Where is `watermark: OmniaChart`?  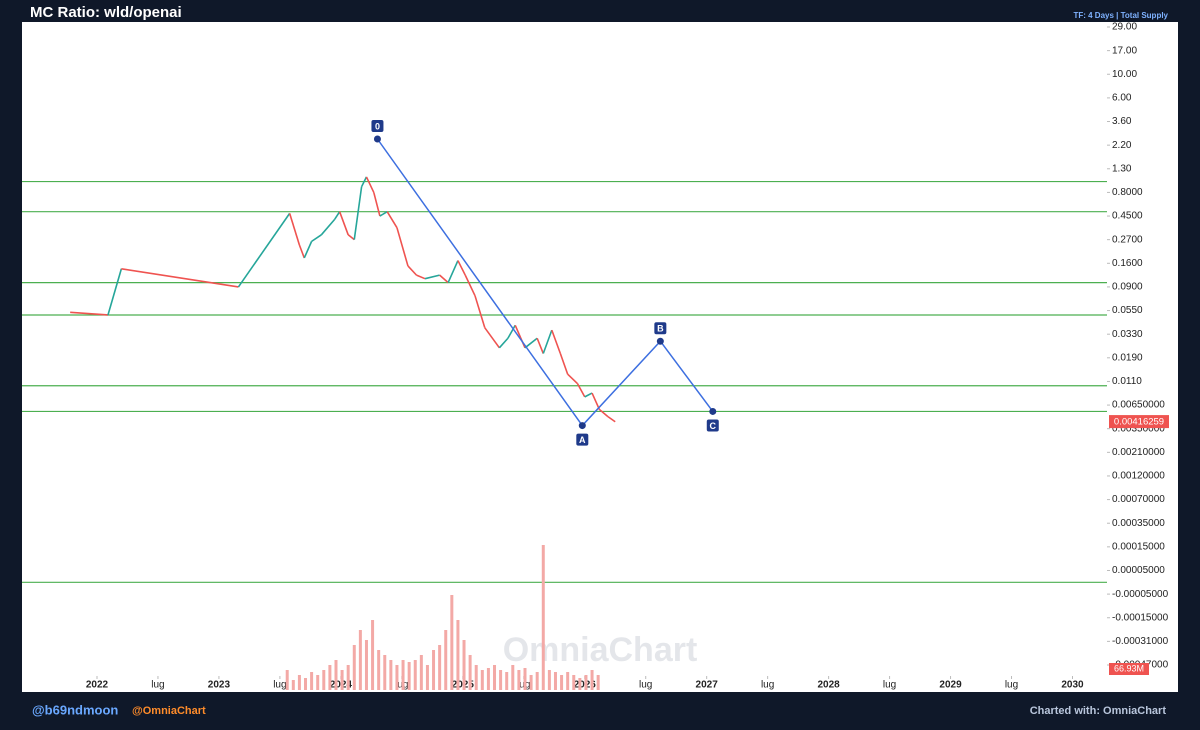
watermark: OmniaChart is located at coordinates (600, 650).